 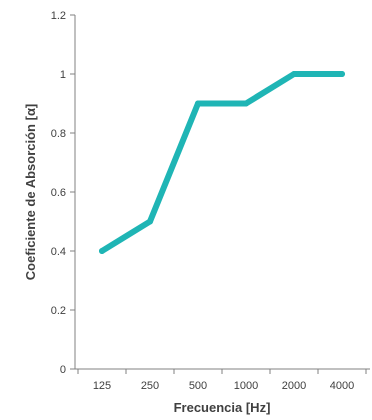 I want to click on y-tick-label: 0.6, so click(x=58, y=193).